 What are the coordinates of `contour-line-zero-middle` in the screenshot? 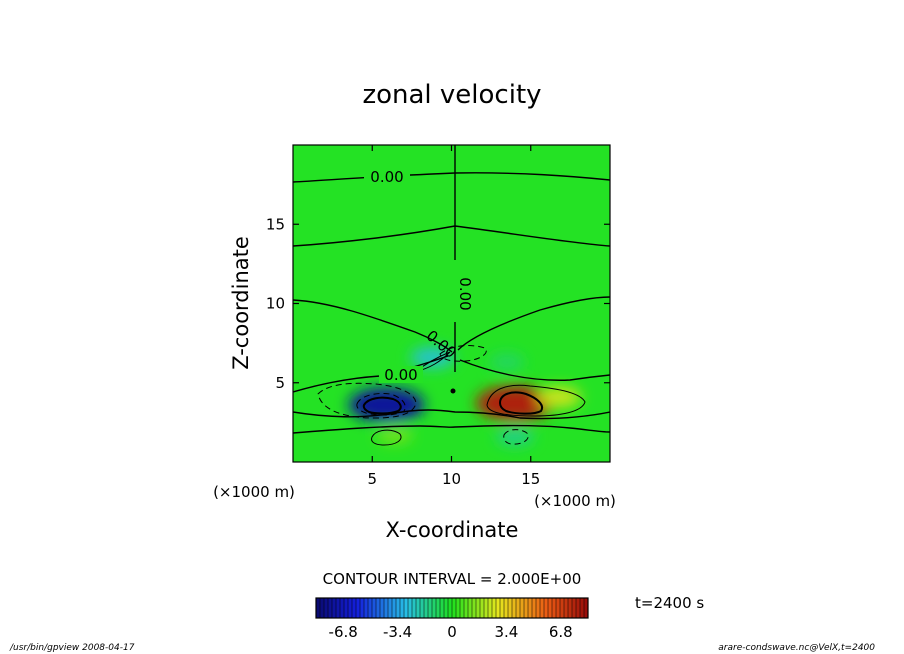 It's located at (451, 324).